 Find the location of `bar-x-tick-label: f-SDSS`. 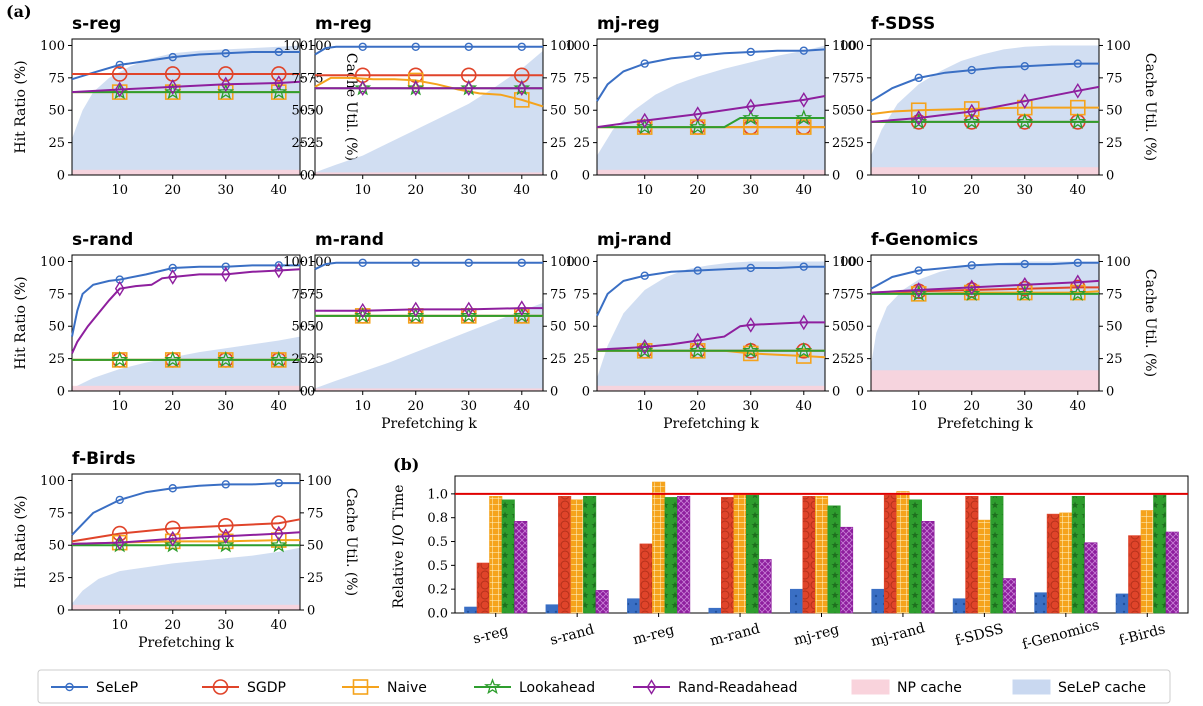

bar-x-tick-label: f-SDSS is located at coordinates (980, 635).